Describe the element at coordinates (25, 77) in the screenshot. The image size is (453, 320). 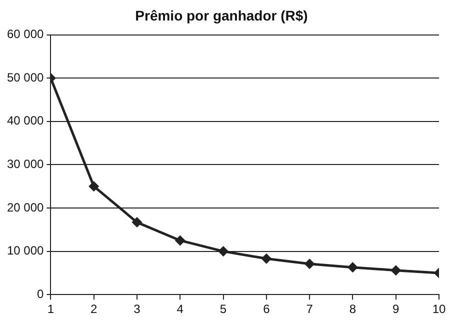
I see `y-tick-label: 50 000` at that location.